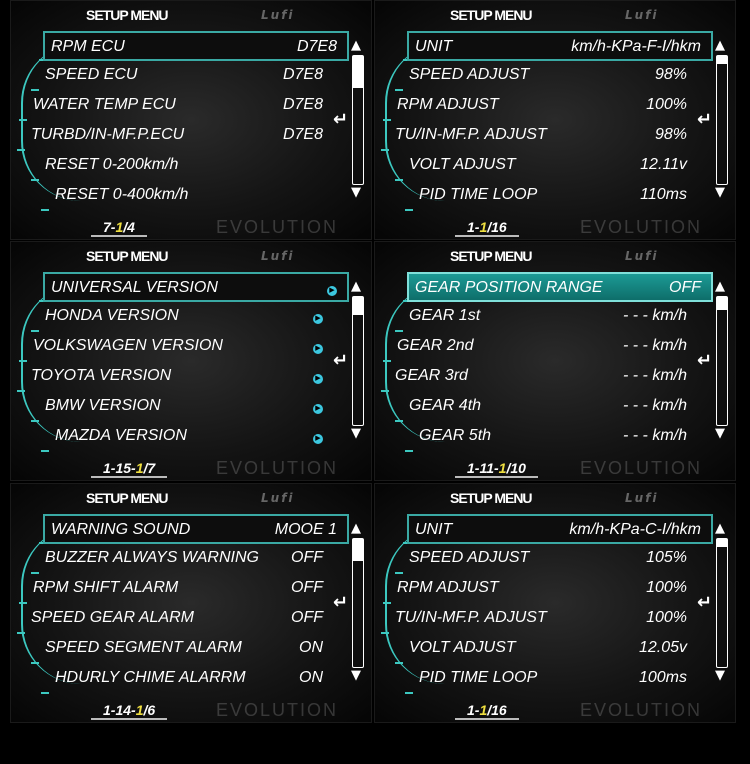  Describe the element at coordinates (543, 376) in the screenshot. I see `menu-item: GEAR 3rd - - - km/h` at that location.